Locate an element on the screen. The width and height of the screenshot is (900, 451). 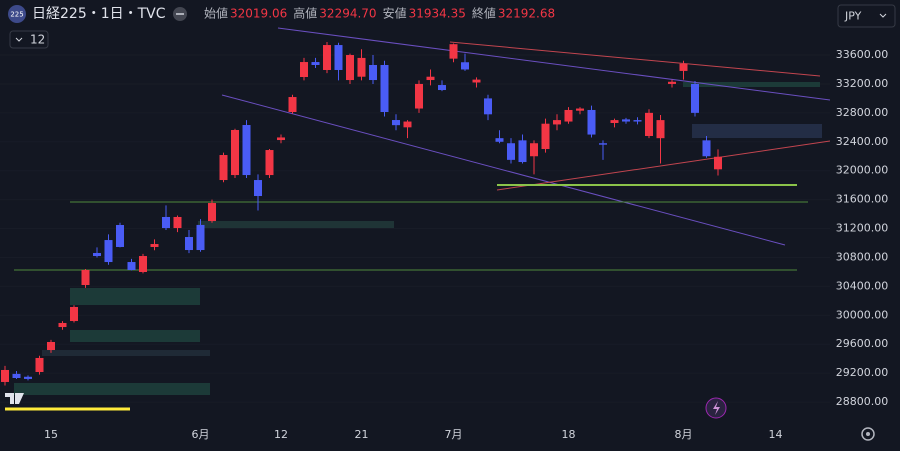
y-tick-label: 28800.00 is located at coordinates (862, 401).